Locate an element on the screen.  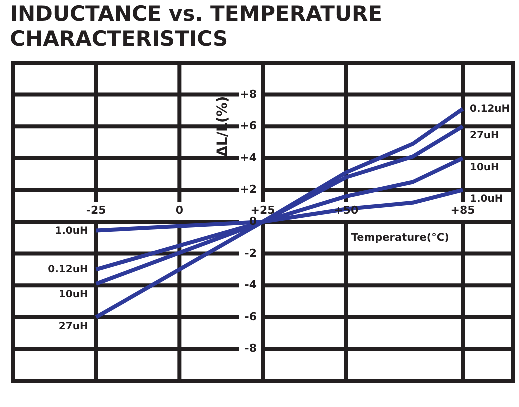
y-tick-label: +6 is located at coordinates (249, 126).